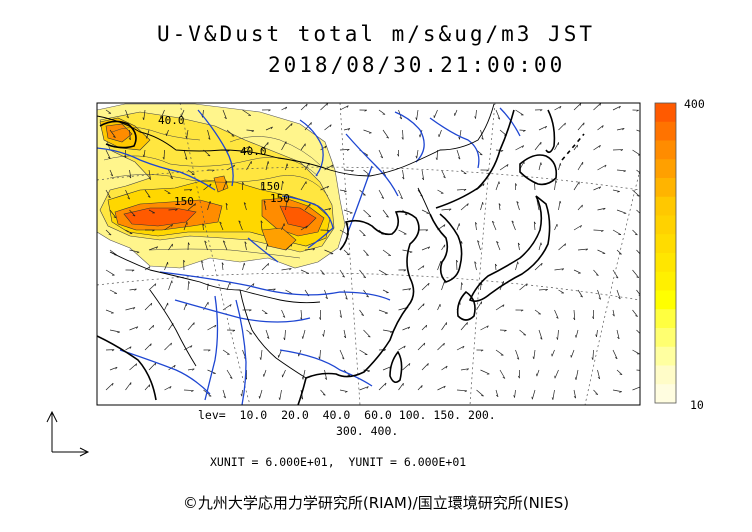 The width and height of the screenshot is (752, 532). I want to click on contour-label: 40.0, so click(171, 120).